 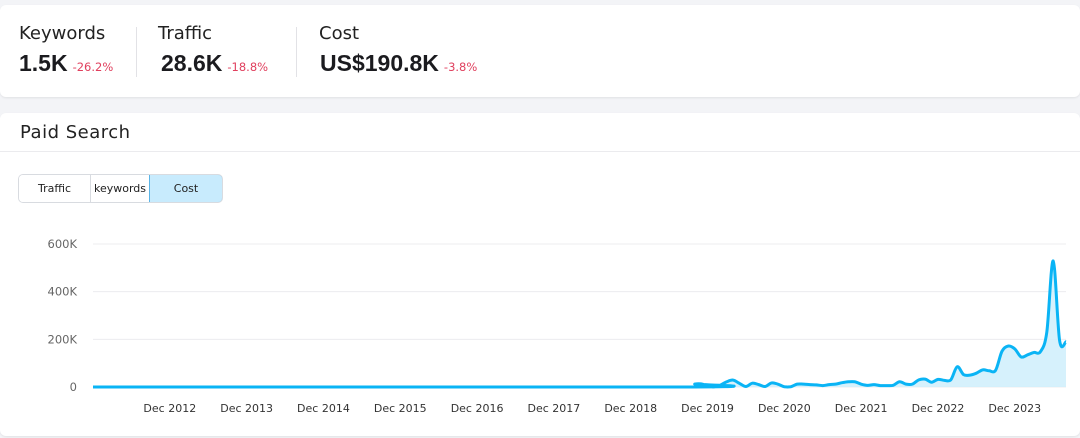 I want to click on stat-label: Cost, so click(x=339, y=33).